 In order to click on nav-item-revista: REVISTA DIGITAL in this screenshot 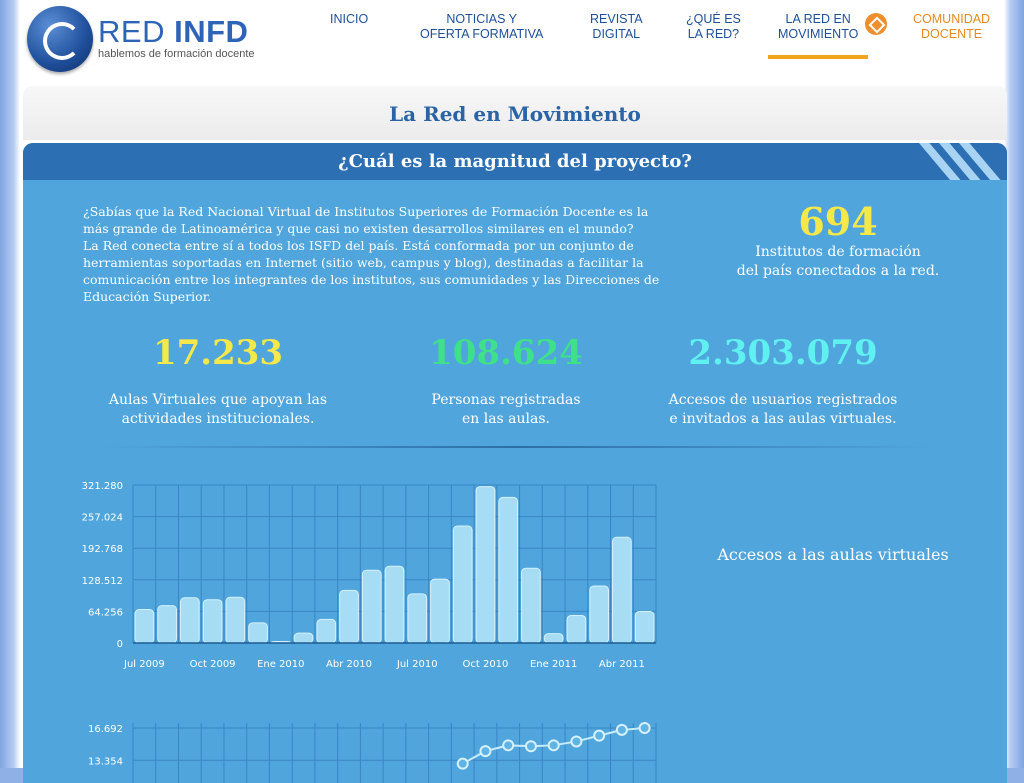, I will do `click(616, 27)`.